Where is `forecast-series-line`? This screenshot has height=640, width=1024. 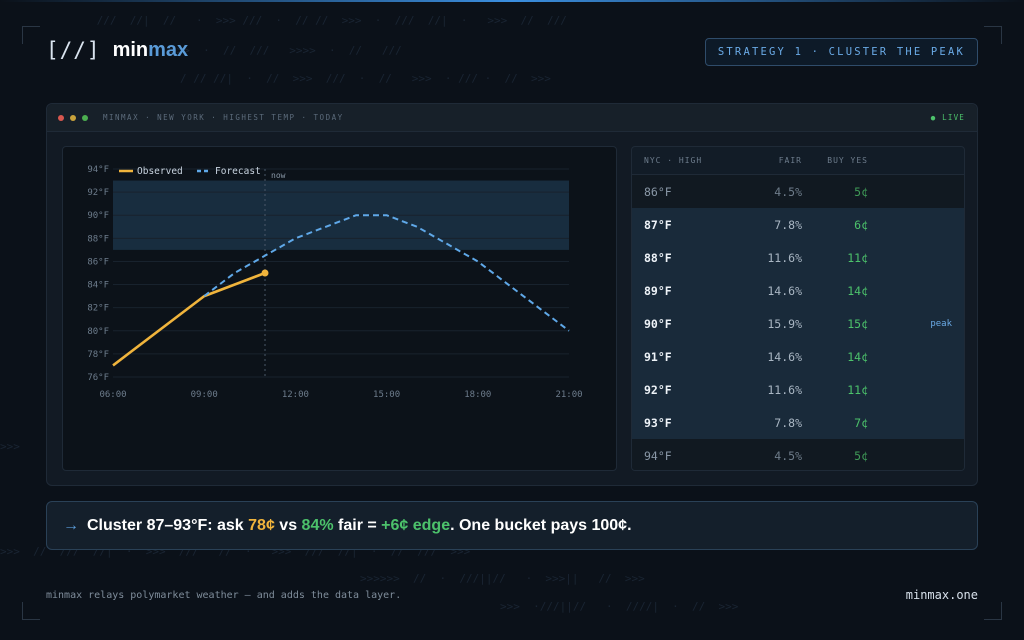
forecast-series-line is located at coordinates (386, 273).